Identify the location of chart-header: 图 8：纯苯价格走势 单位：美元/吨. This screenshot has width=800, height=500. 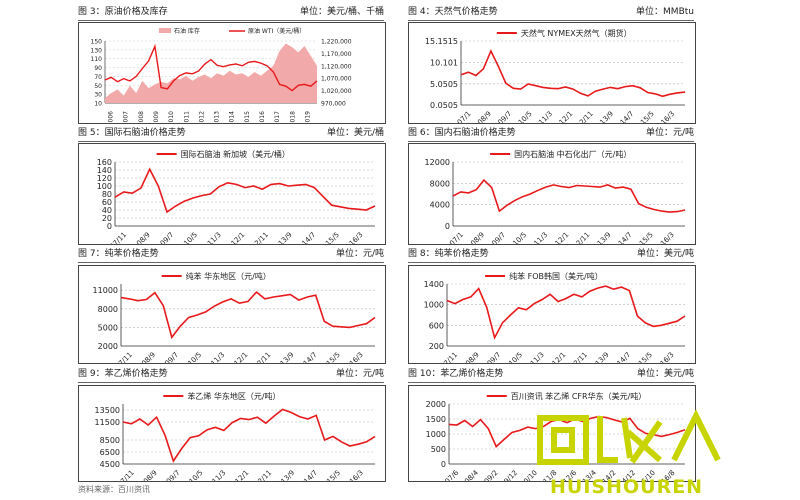
(551, 254).